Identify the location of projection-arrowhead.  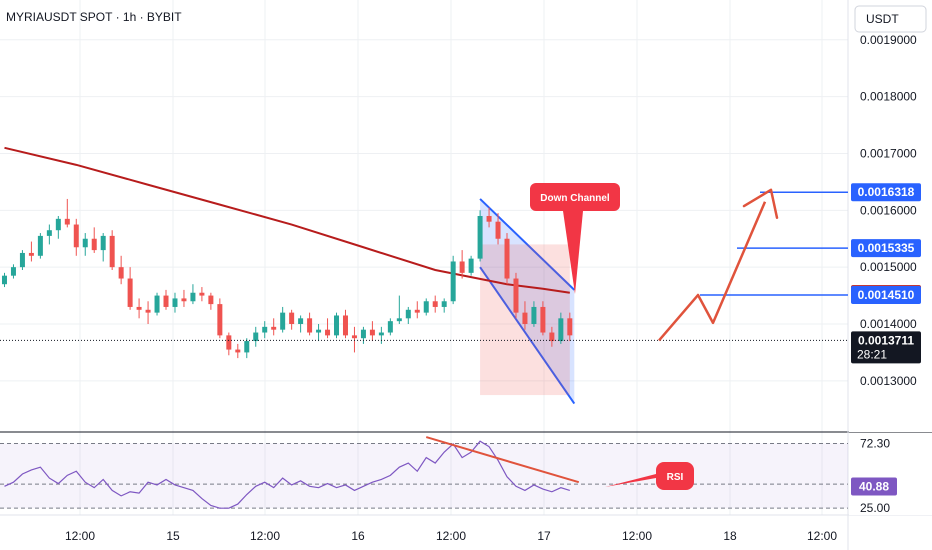
(760, 203).